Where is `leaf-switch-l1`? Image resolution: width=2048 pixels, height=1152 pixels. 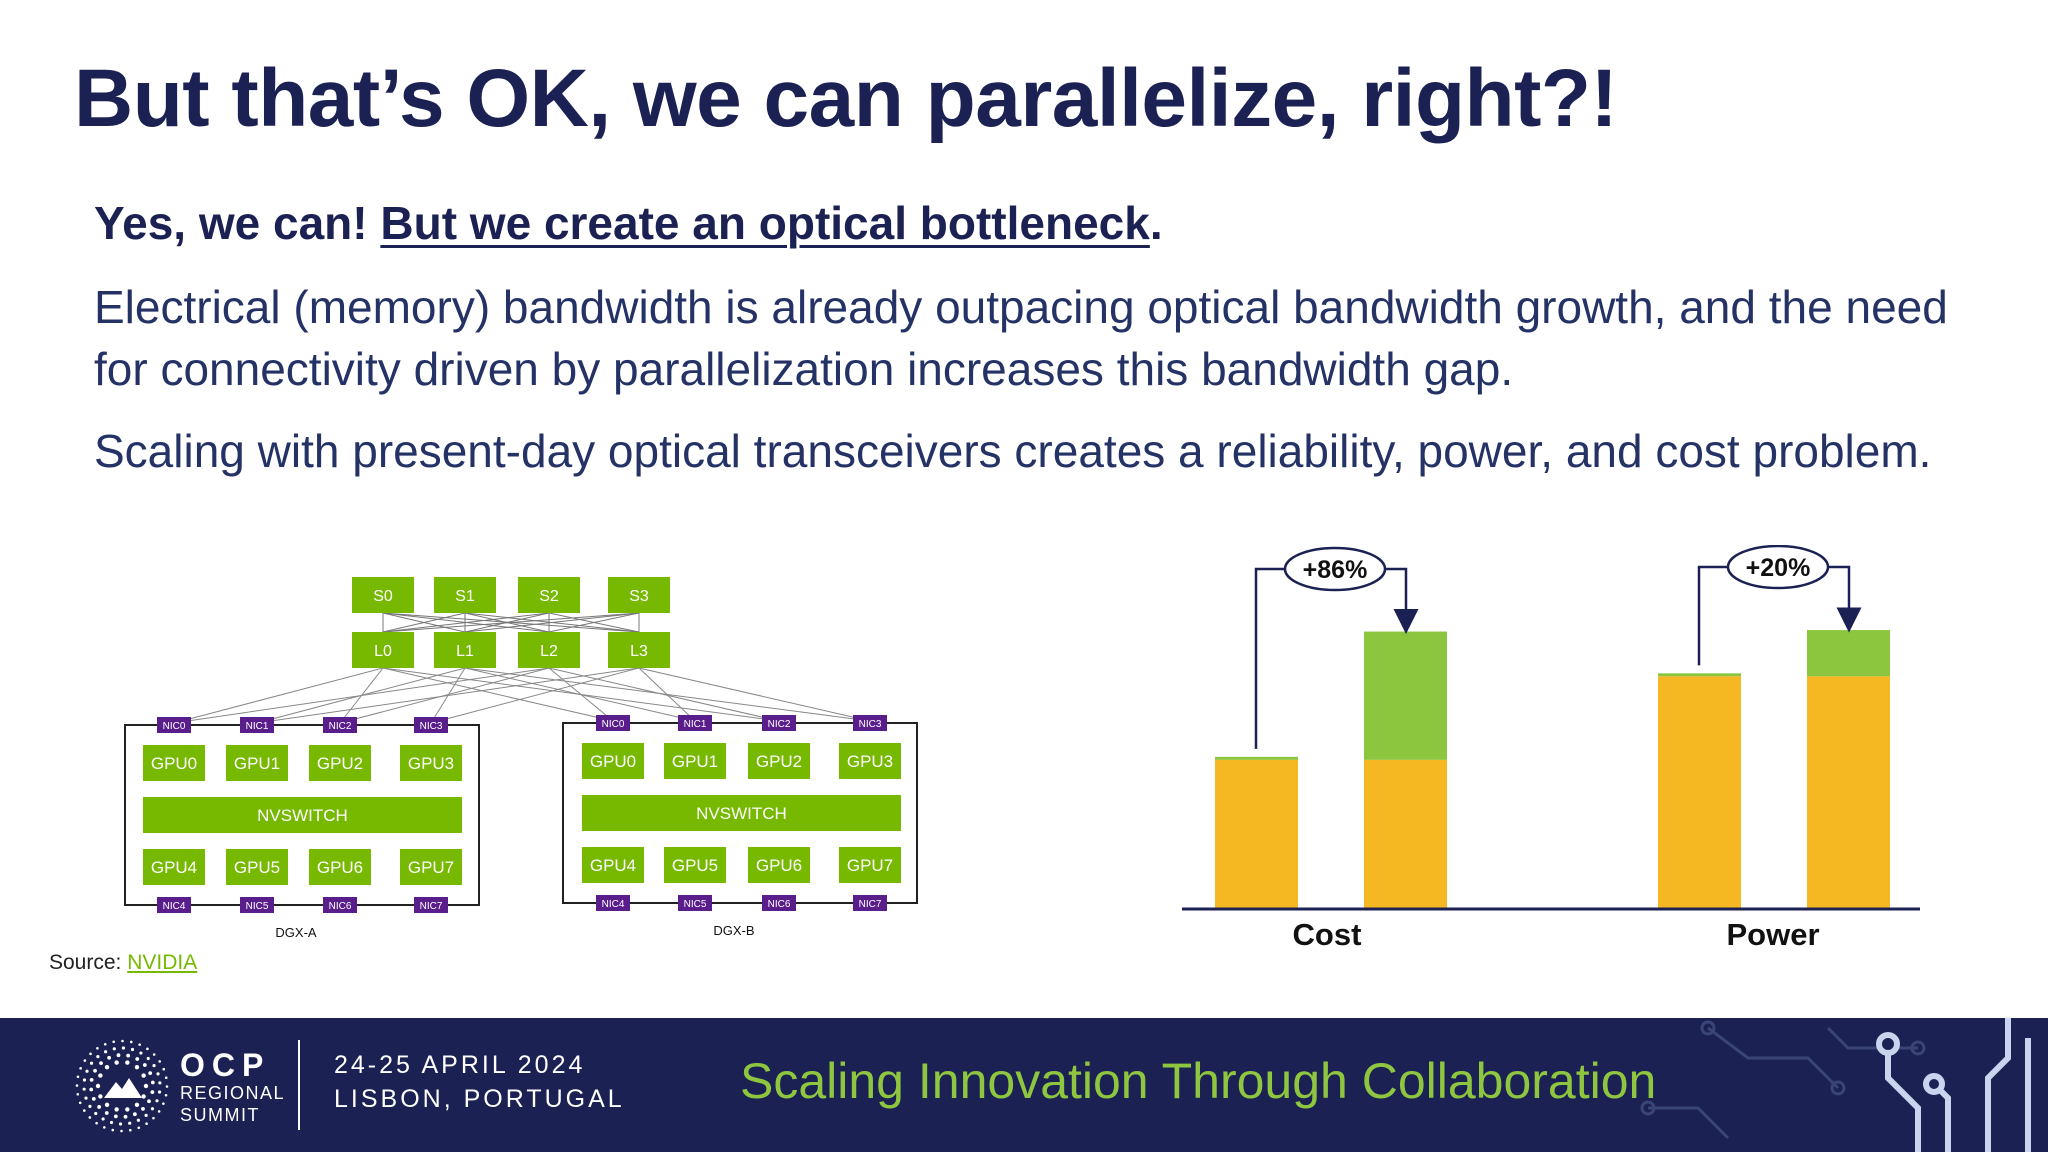
leaf-switch-l1 is located at coordinates (465, 650).